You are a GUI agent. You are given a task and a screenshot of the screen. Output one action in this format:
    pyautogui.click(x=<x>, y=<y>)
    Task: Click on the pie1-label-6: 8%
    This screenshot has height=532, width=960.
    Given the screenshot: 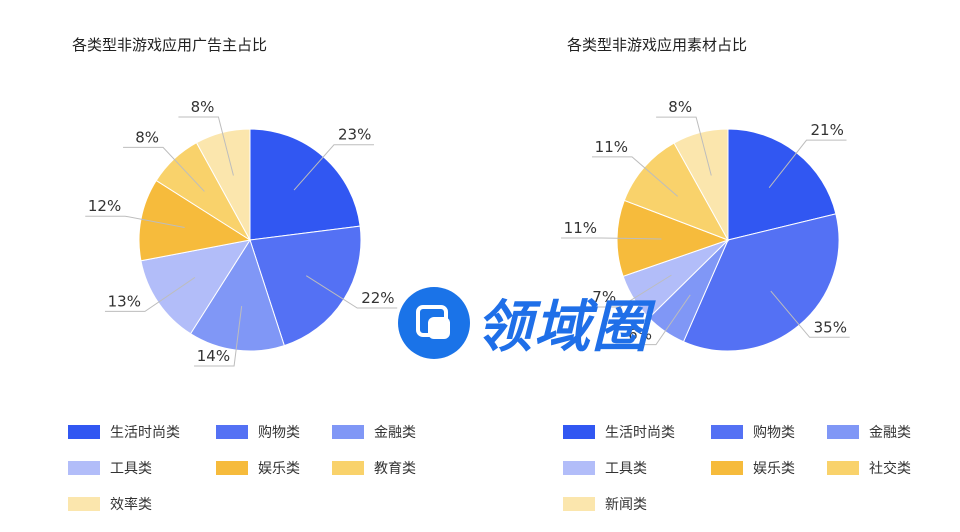 What is the action you would take?
    pyautogui.click(x=203, y=107)
    